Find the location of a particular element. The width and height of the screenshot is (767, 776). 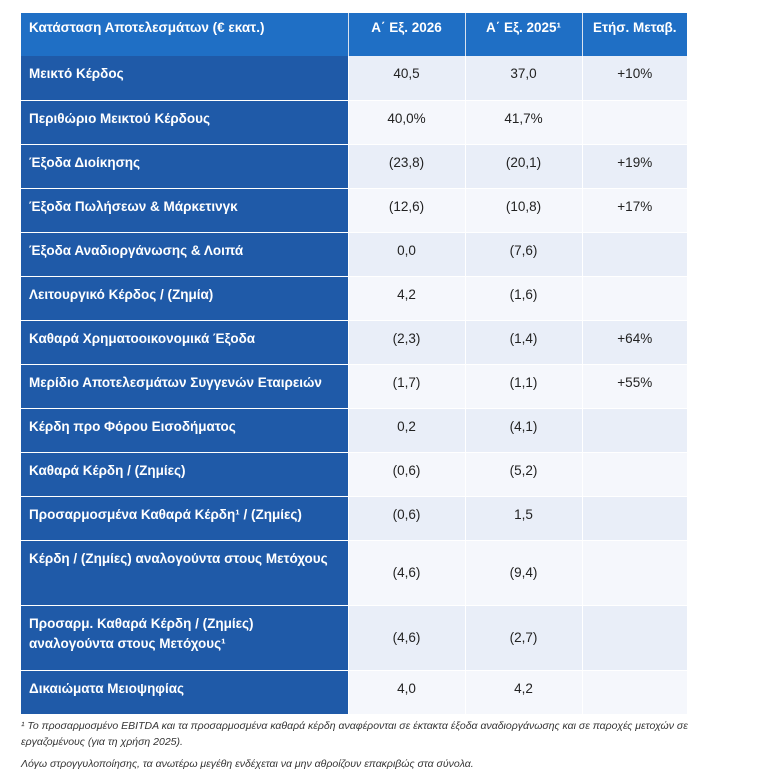

value-h1-2026: 0,2 is located at coordinates (406, 430).